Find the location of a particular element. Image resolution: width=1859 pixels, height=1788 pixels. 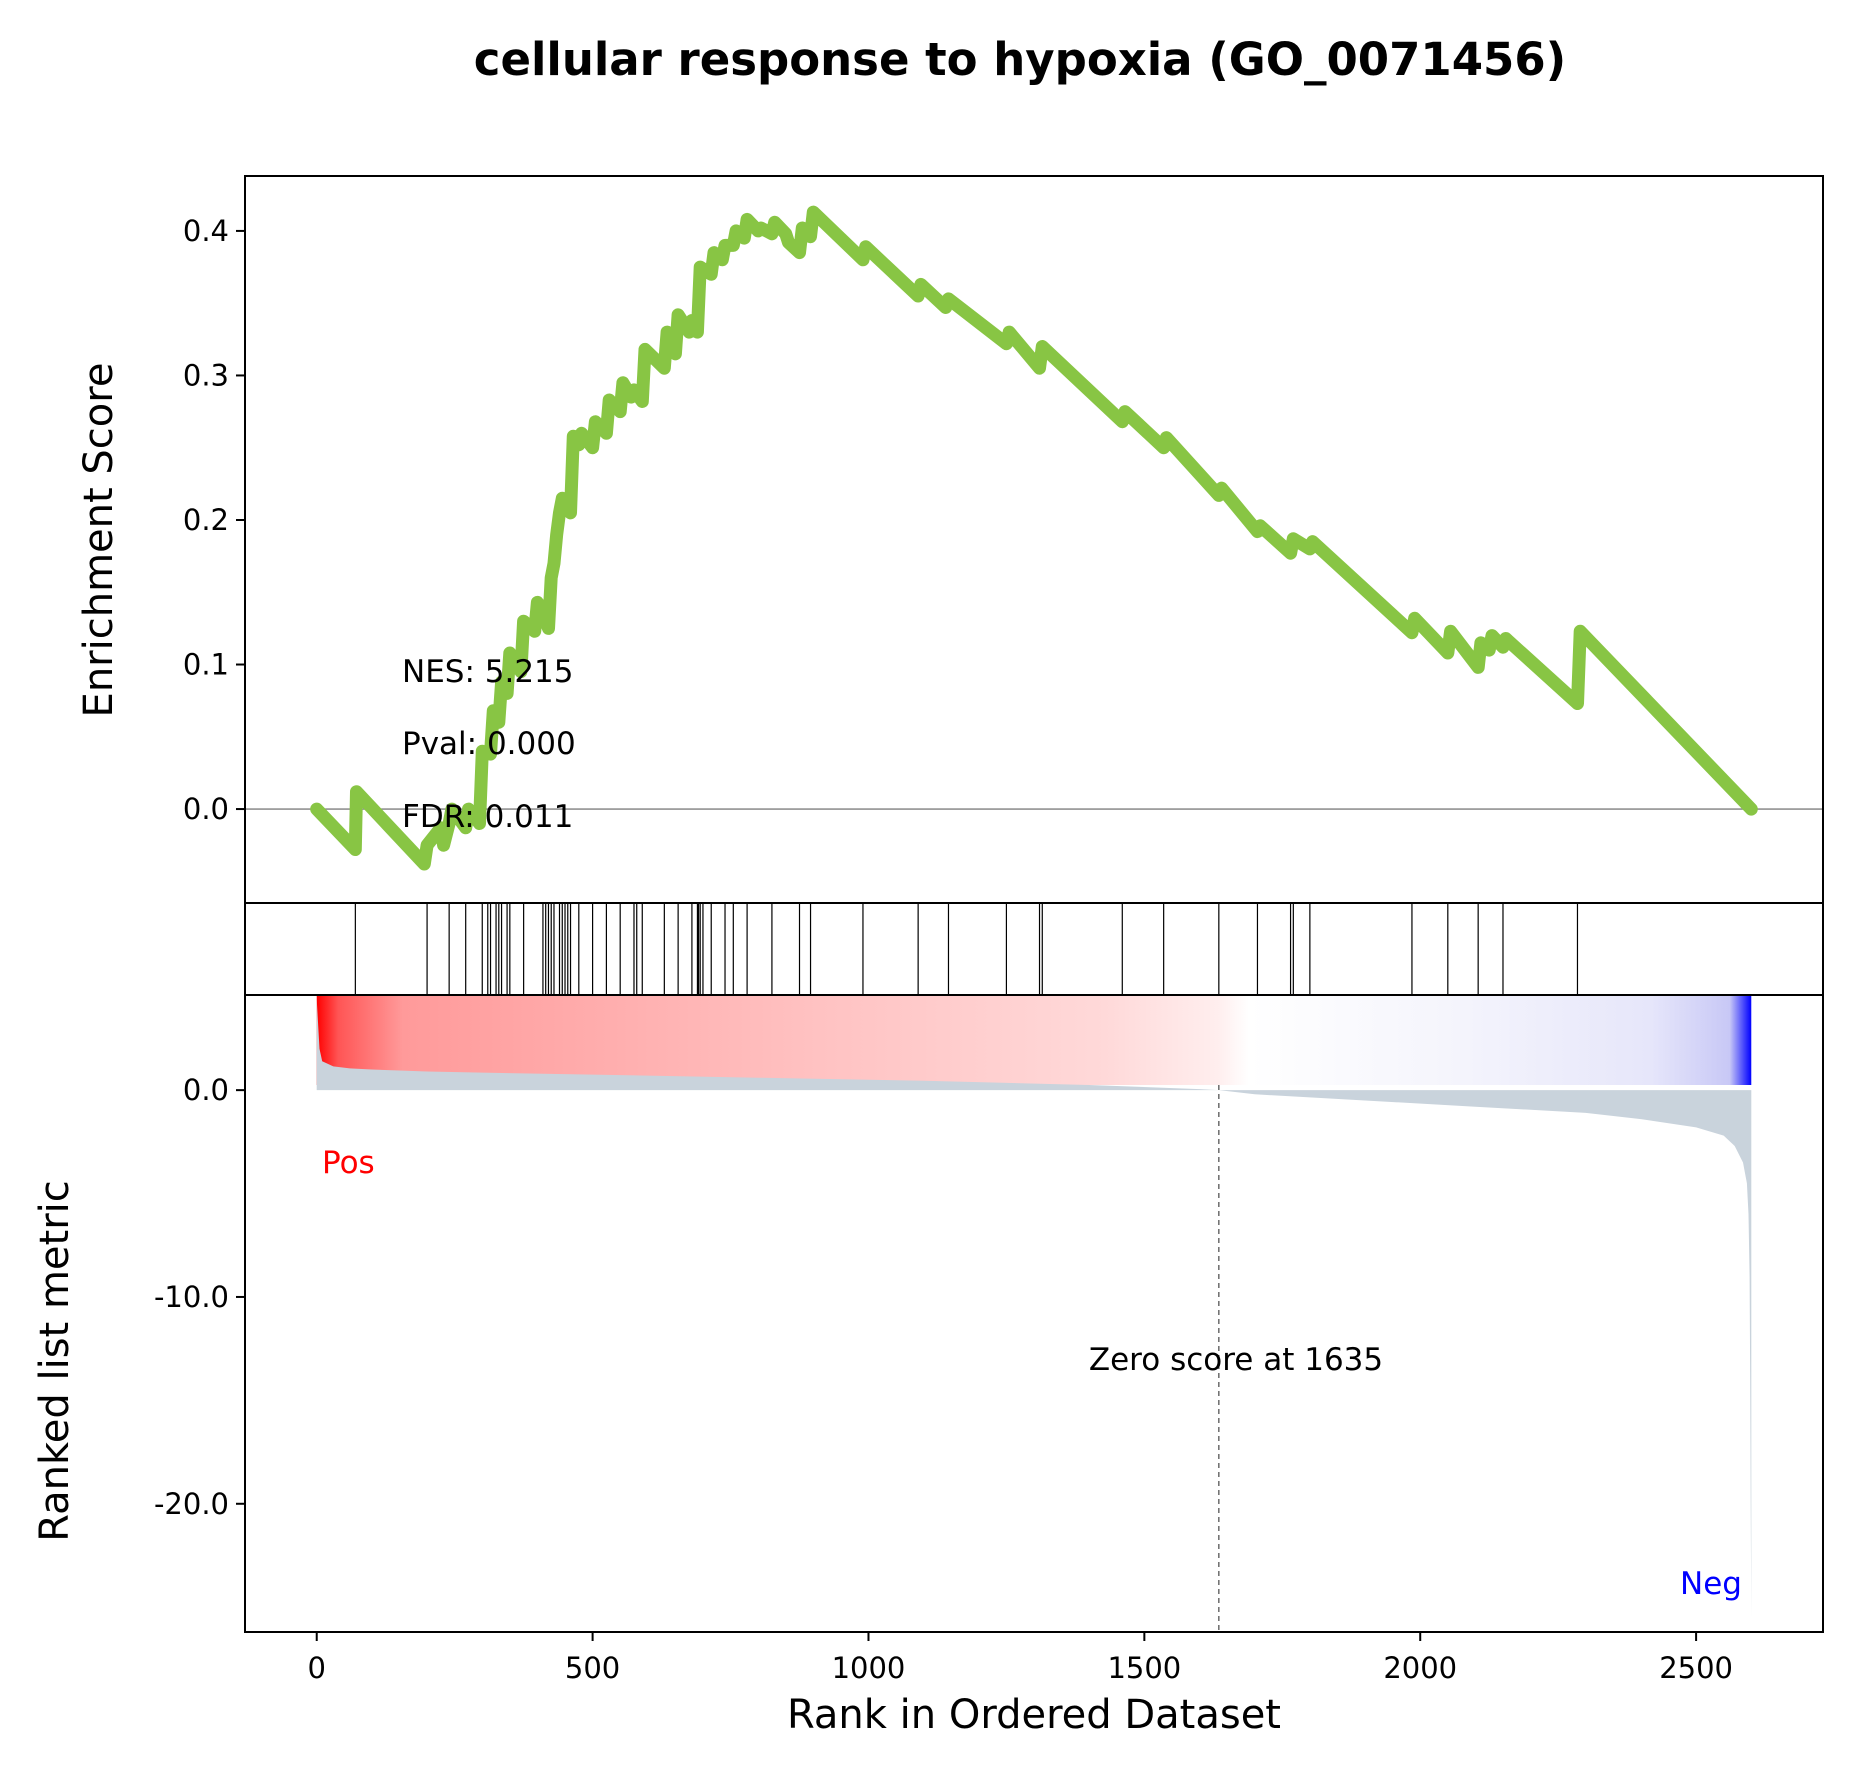

enrichment-y-tick-label: 0.4 is located at coordinates (206, 231).